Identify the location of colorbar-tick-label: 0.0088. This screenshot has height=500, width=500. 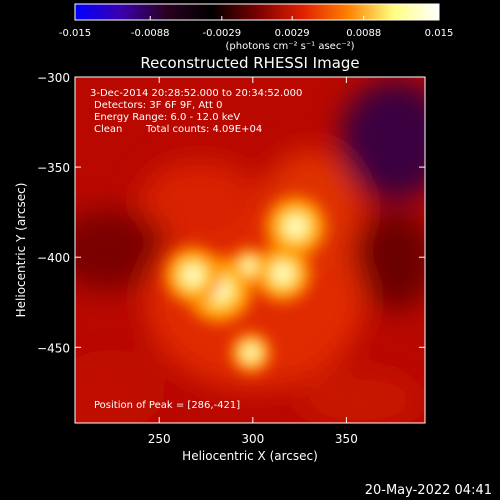
(363, 33).